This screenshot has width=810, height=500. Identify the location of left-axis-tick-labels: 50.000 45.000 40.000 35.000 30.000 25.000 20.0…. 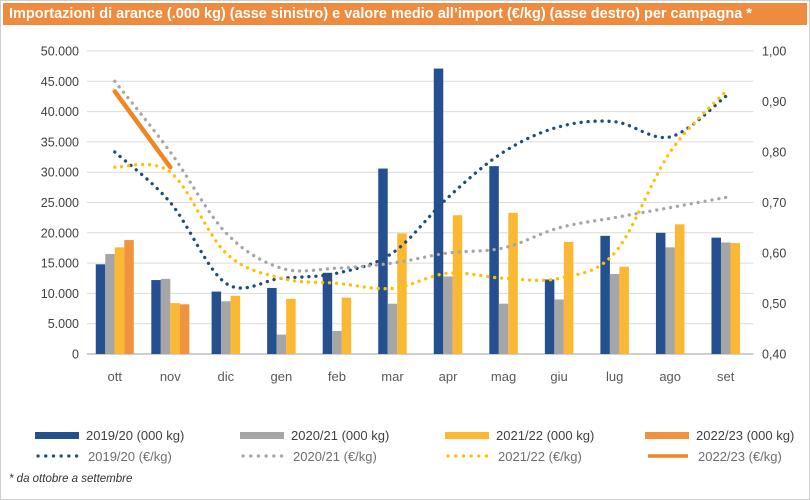
(60, 203).